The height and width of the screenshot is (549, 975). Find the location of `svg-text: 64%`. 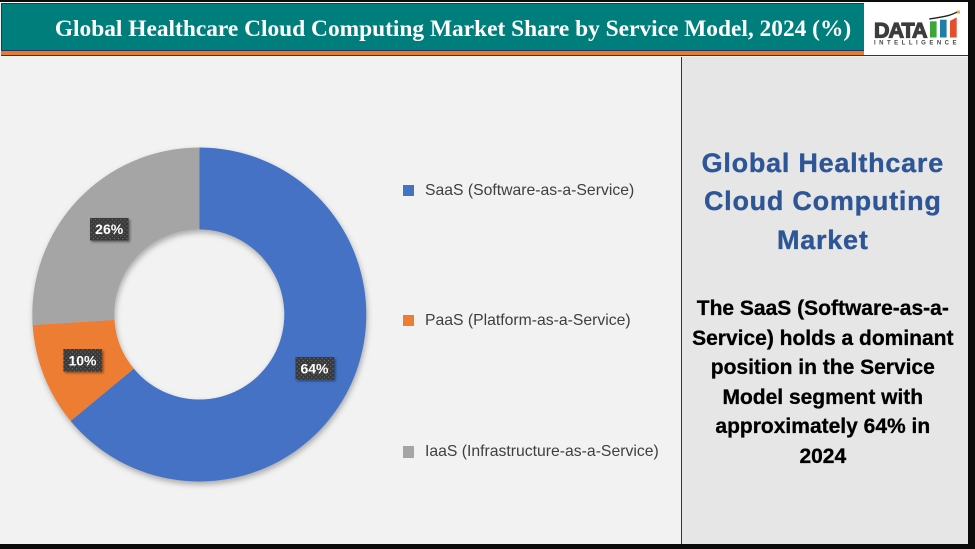

svg-text: 64% is located at coordinates (314, 368).